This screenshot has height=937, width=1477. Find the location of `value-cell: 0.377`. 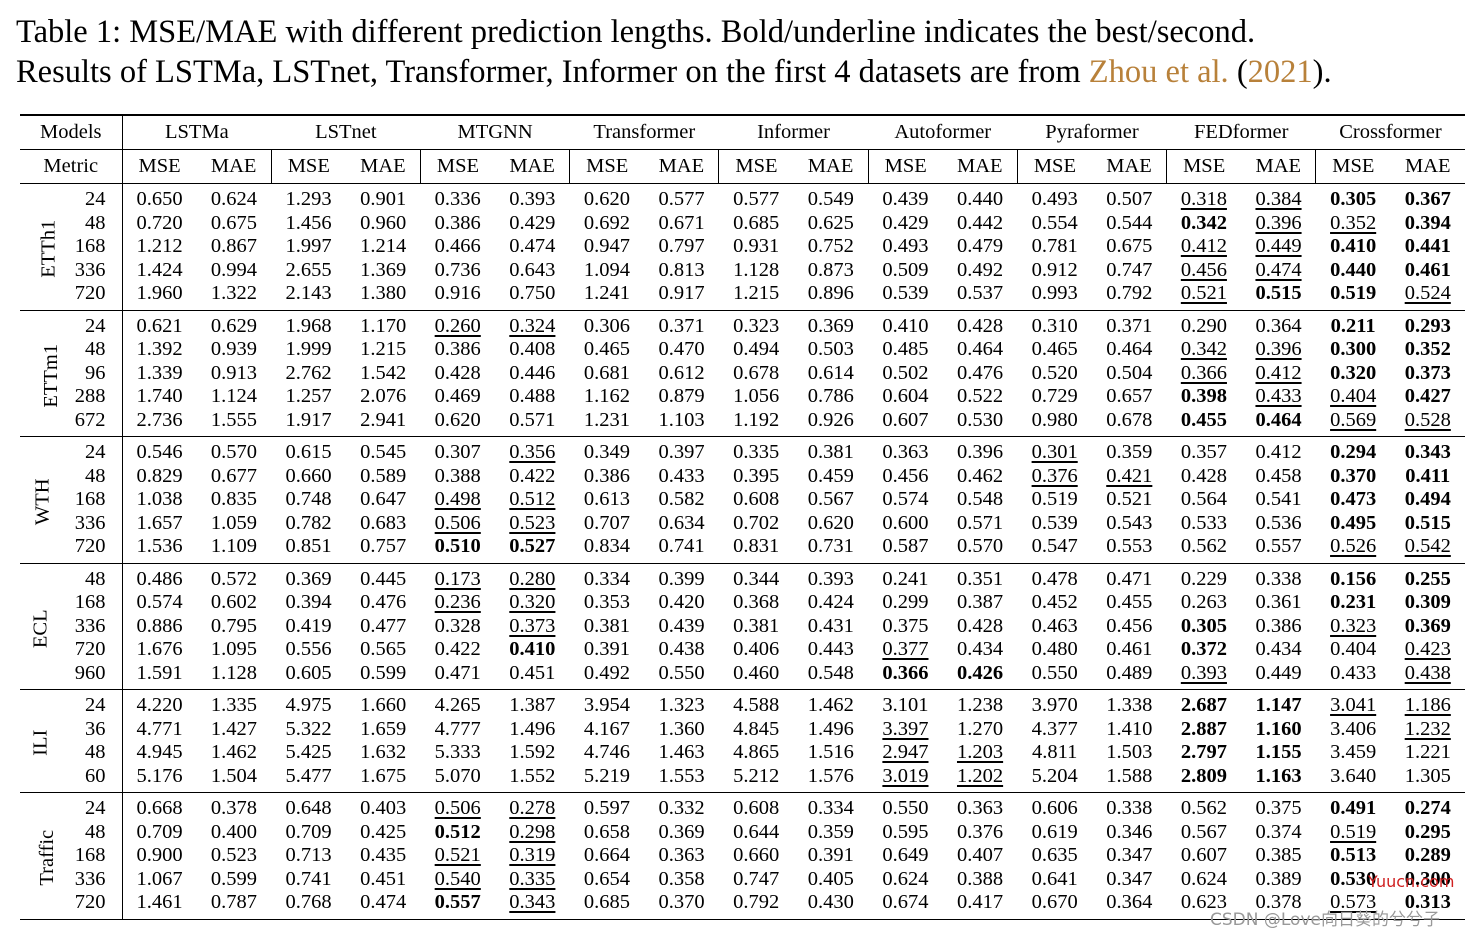

value-cell: 0.377 is located at coordinates (905, 650).